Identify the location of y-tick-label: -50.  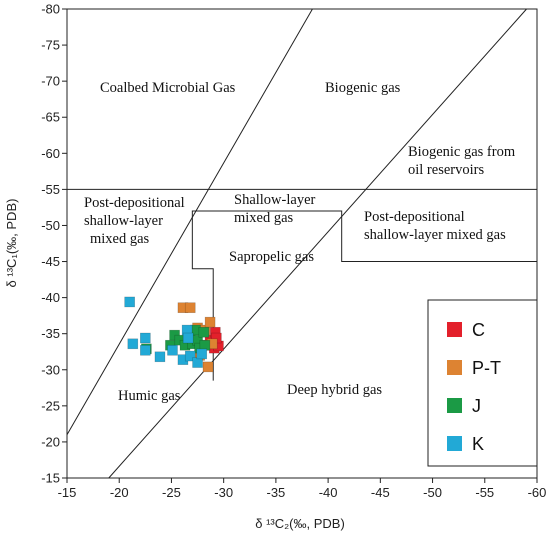
(50, 225).